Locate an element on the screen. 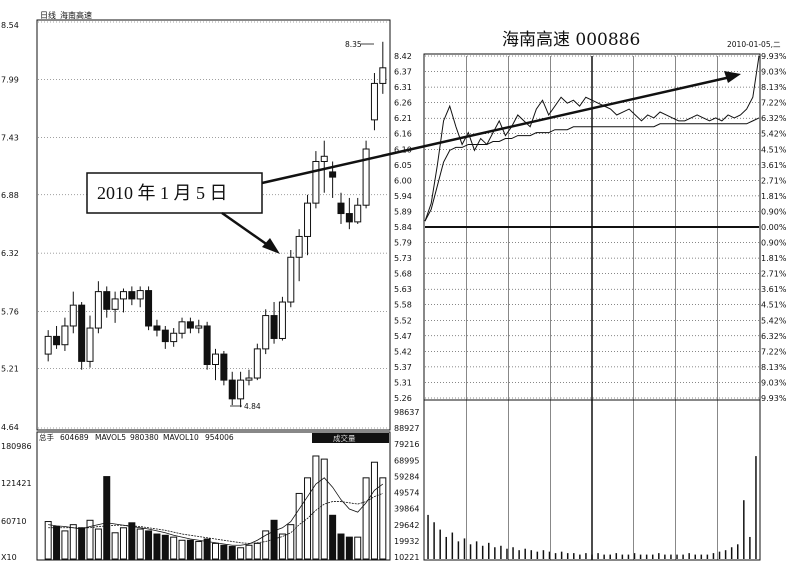 This screenshot has height=562, width=793. intraday-vol-tick: 10221 is located at coordinates (406, 557).